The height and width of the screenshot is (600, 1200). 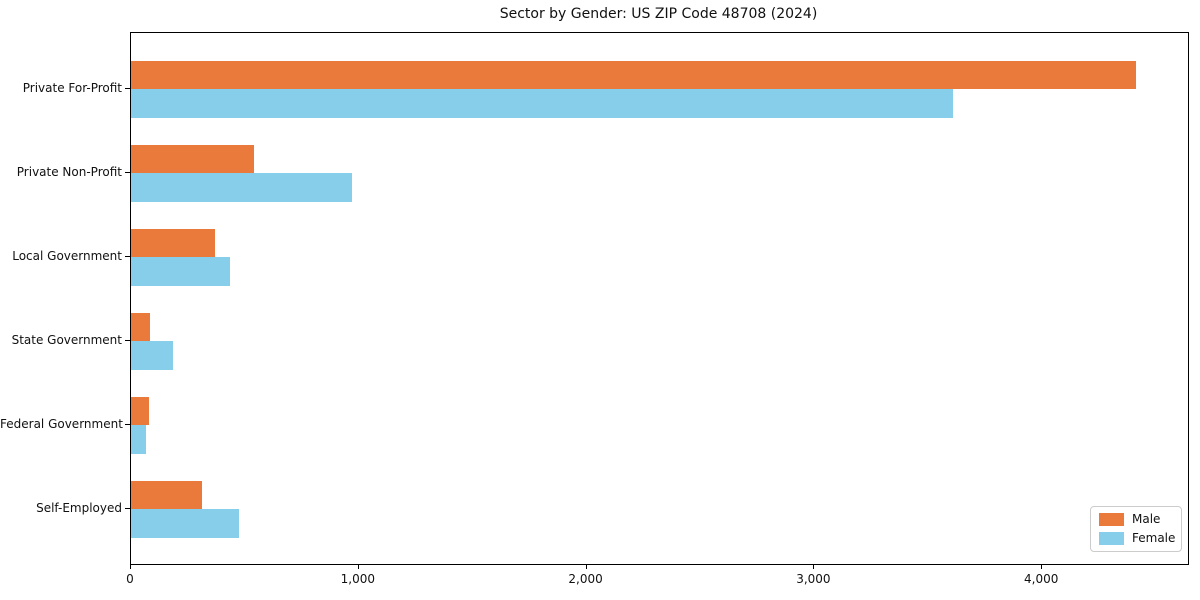 What do you see at coordinates (1146, 519) in the screenshot?
I see `legend-label-male: Male` at bounding box center [1146, 519].